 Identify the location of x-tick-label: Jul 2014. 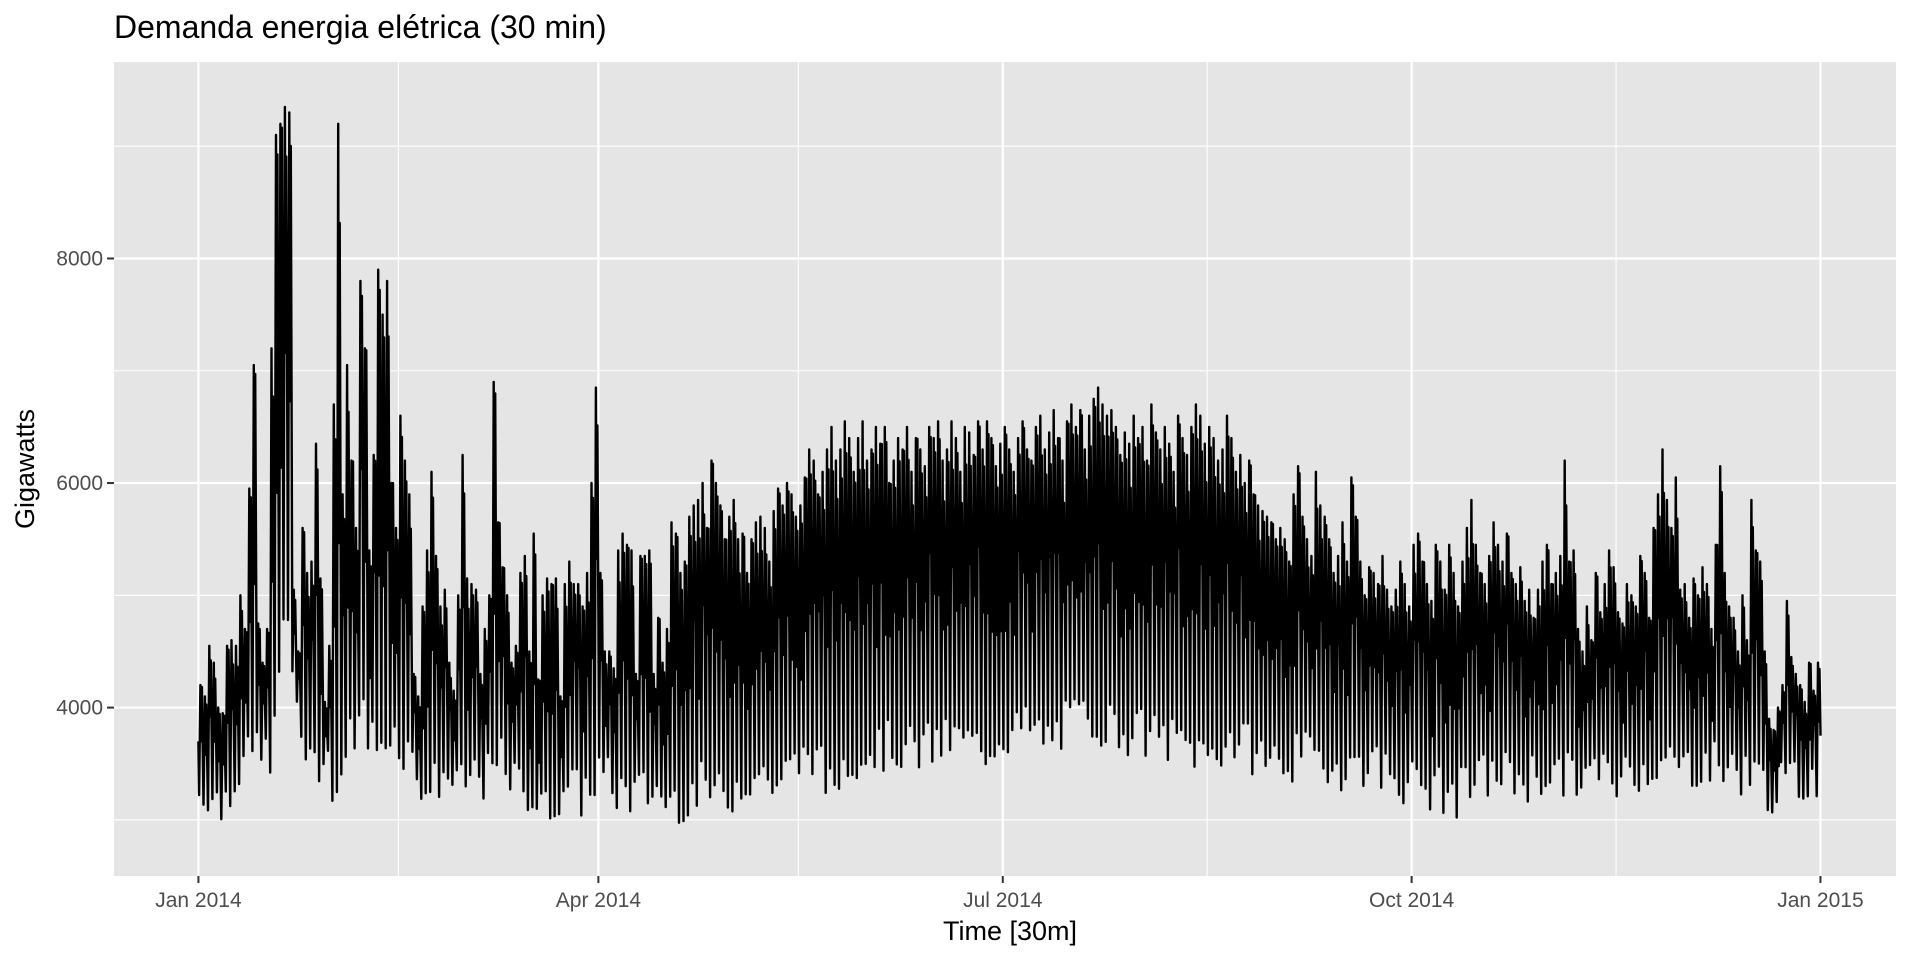
(1003, 900).